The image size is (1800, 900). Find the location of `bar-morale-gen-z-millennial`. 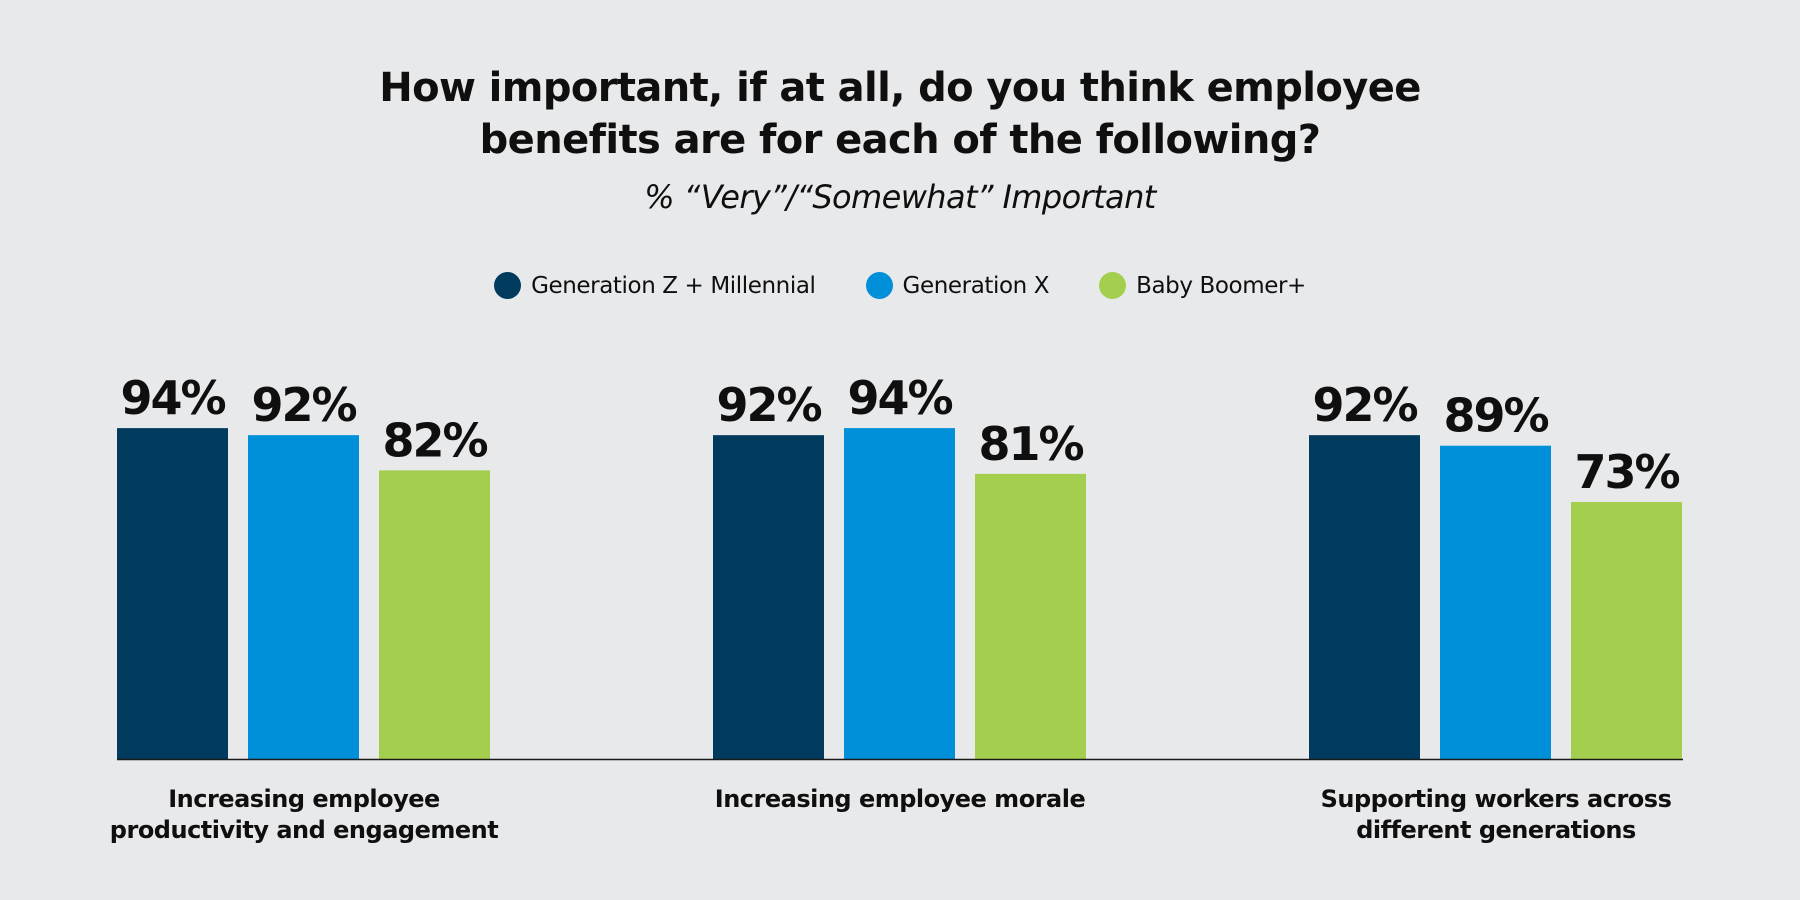

bar-morale-gen-z-millennial is located at coordinates (768, 597).